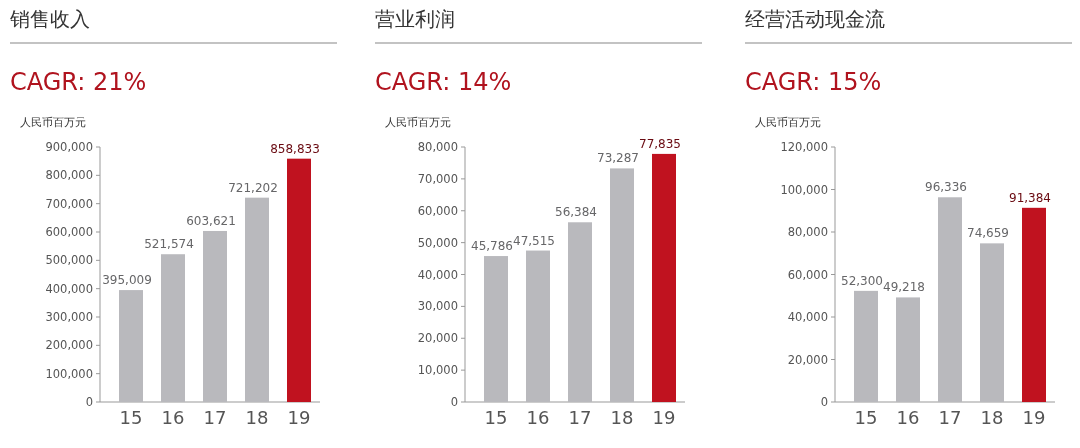 This screenshot has width=1080, height=448. I want to click on y-tick-label: 400,000, so click(69, 288).